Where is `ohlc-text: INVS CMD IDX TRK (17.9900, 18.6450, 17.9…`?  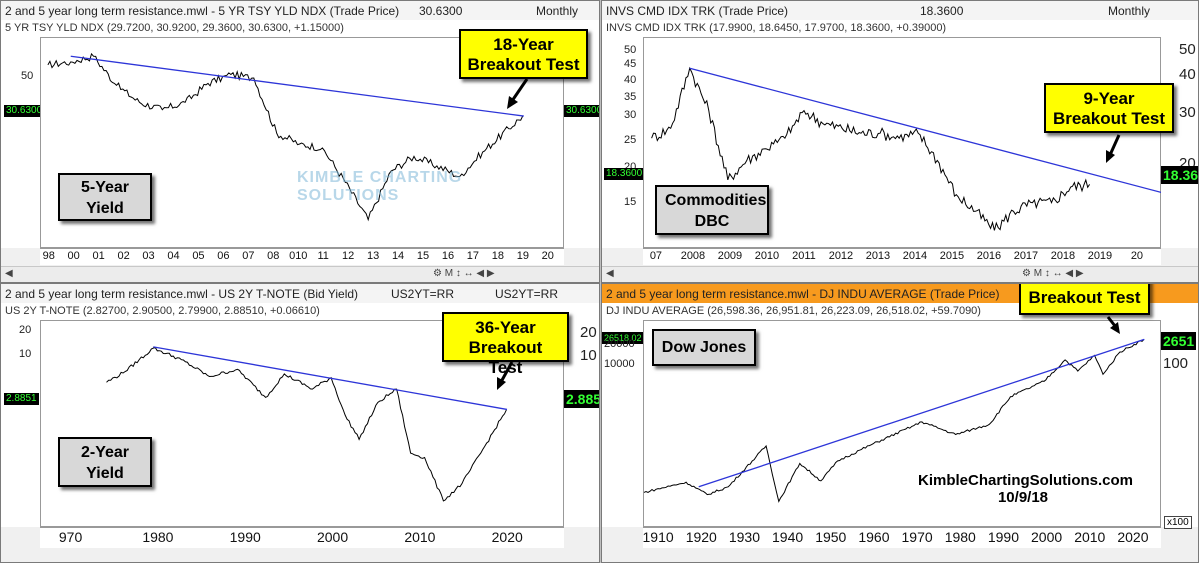 ohlc-text: INVS CMD IDX TRK (17.9900, 18.6450, 17.9… is located at coordinates (776, 28).